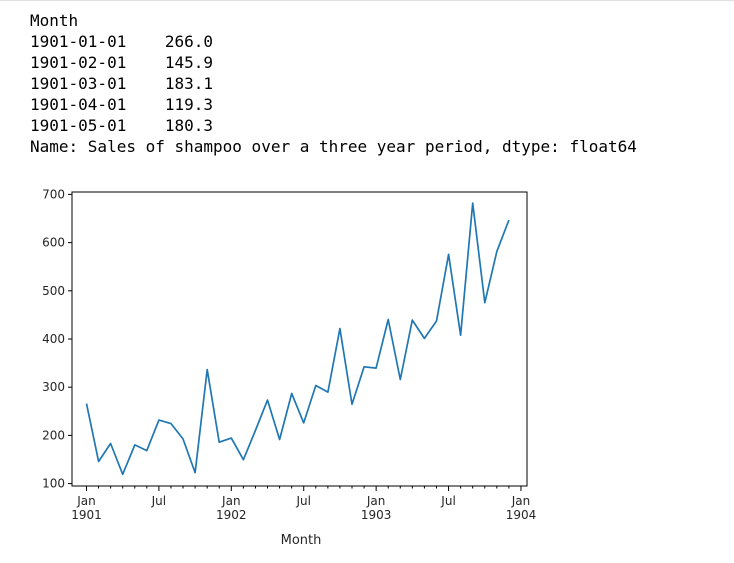 This screenshot has height=563, width=734. Describe the element at coordinates (53, 387) in the screenshot. I see `y-tick-label: 300` at that location.